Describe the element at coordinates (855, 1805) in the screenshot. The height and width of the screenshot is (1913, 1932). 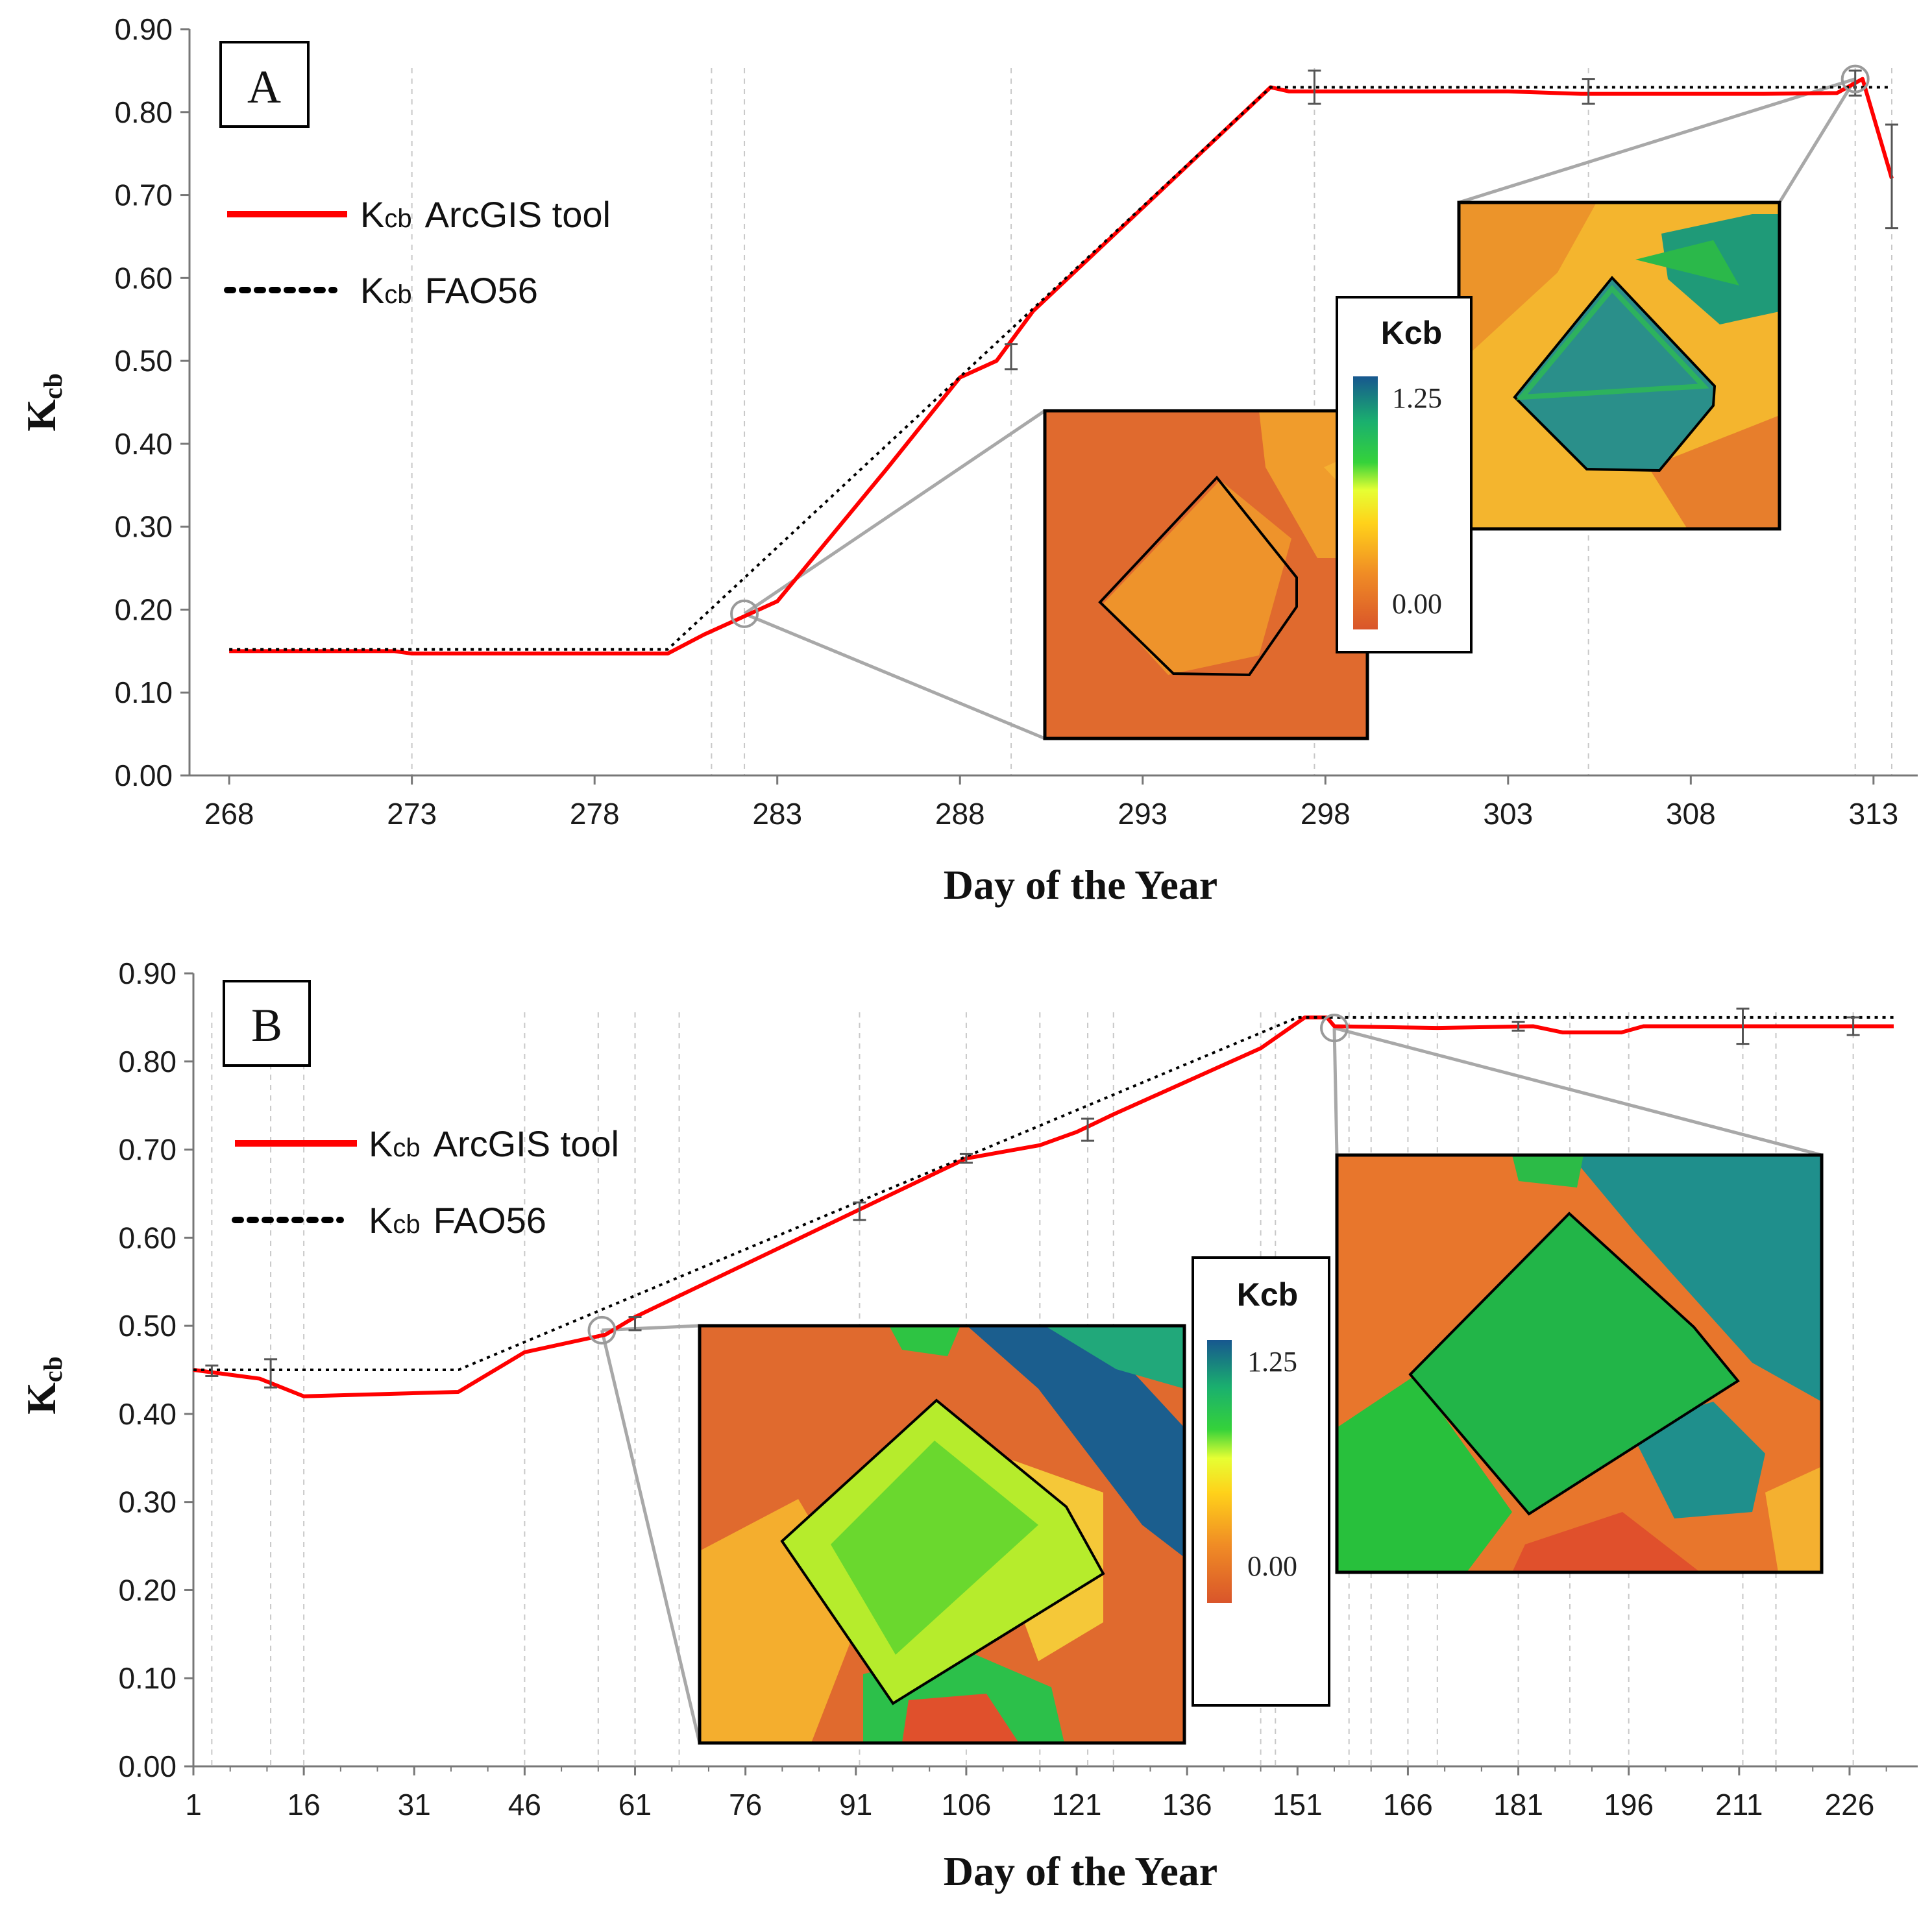
I see `x-tick-label: 91` at that location.